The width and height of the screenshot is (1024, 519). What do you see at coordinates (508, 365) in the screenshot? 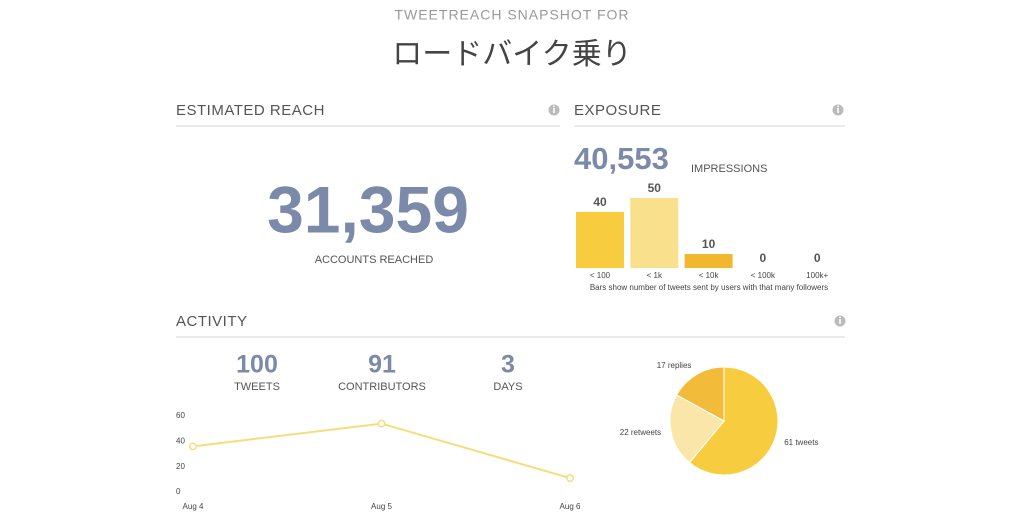
I see `stat-value: 3` at bounding box center [508, 365].